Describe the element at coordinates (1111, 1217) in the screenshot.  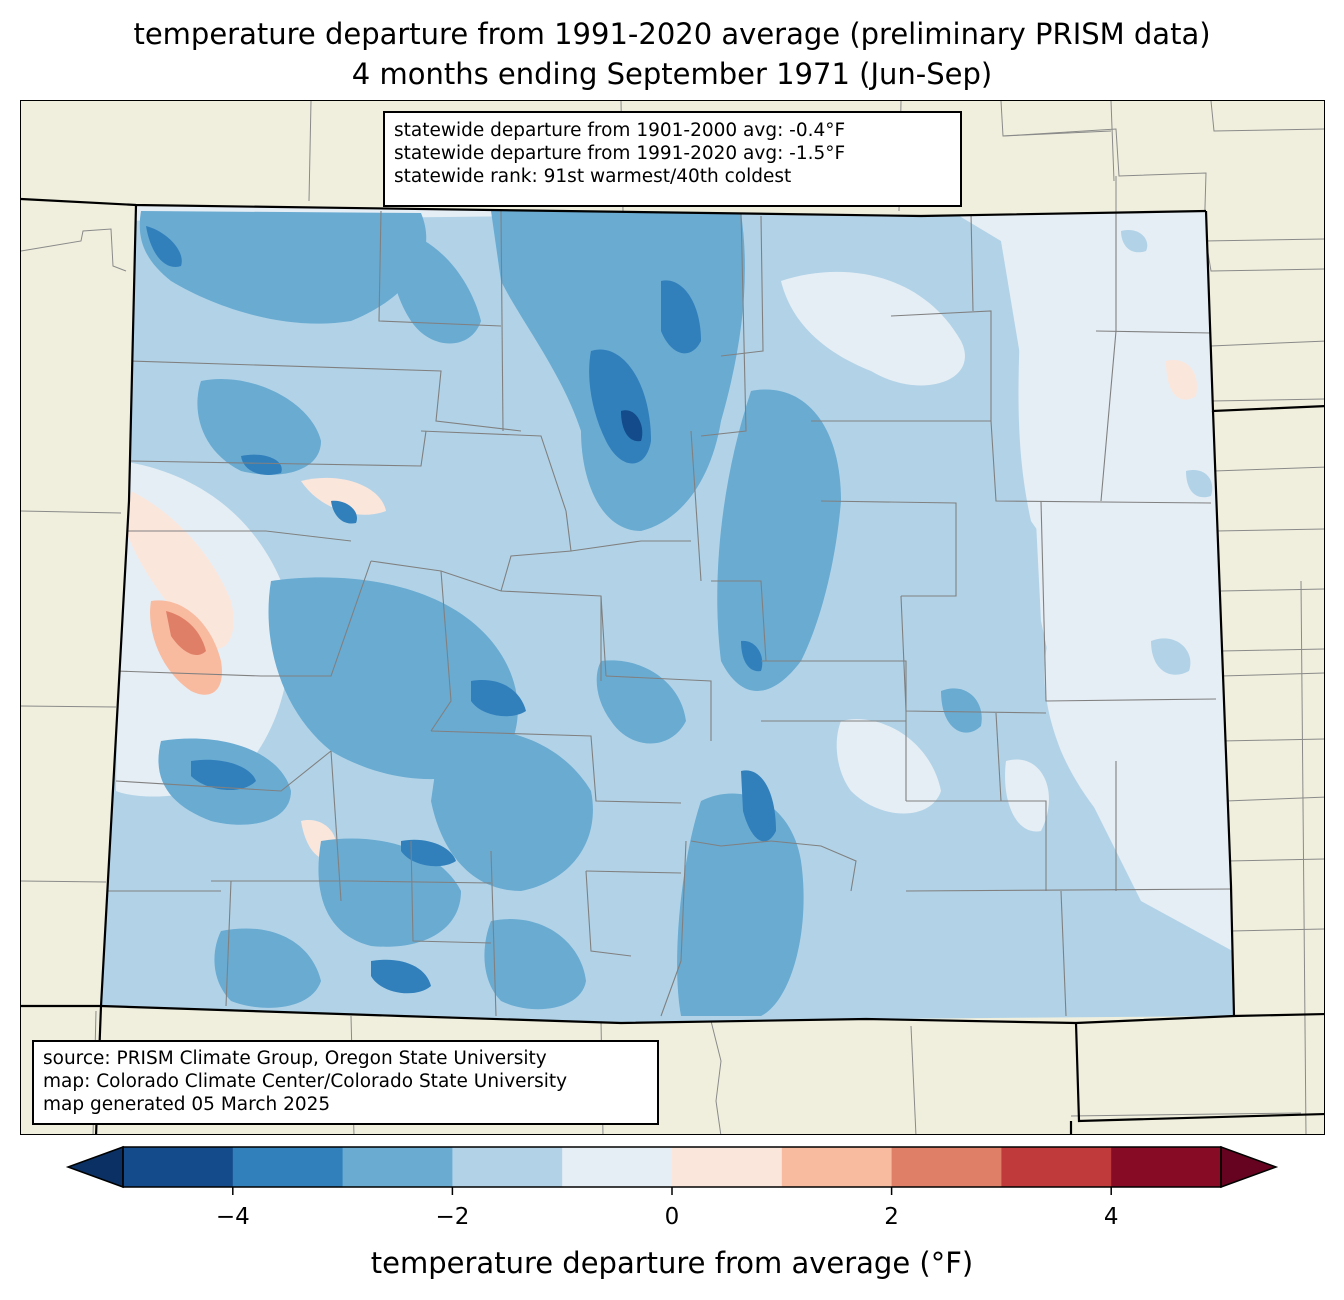
I see `colorbar-tick-label: 4` at that location.